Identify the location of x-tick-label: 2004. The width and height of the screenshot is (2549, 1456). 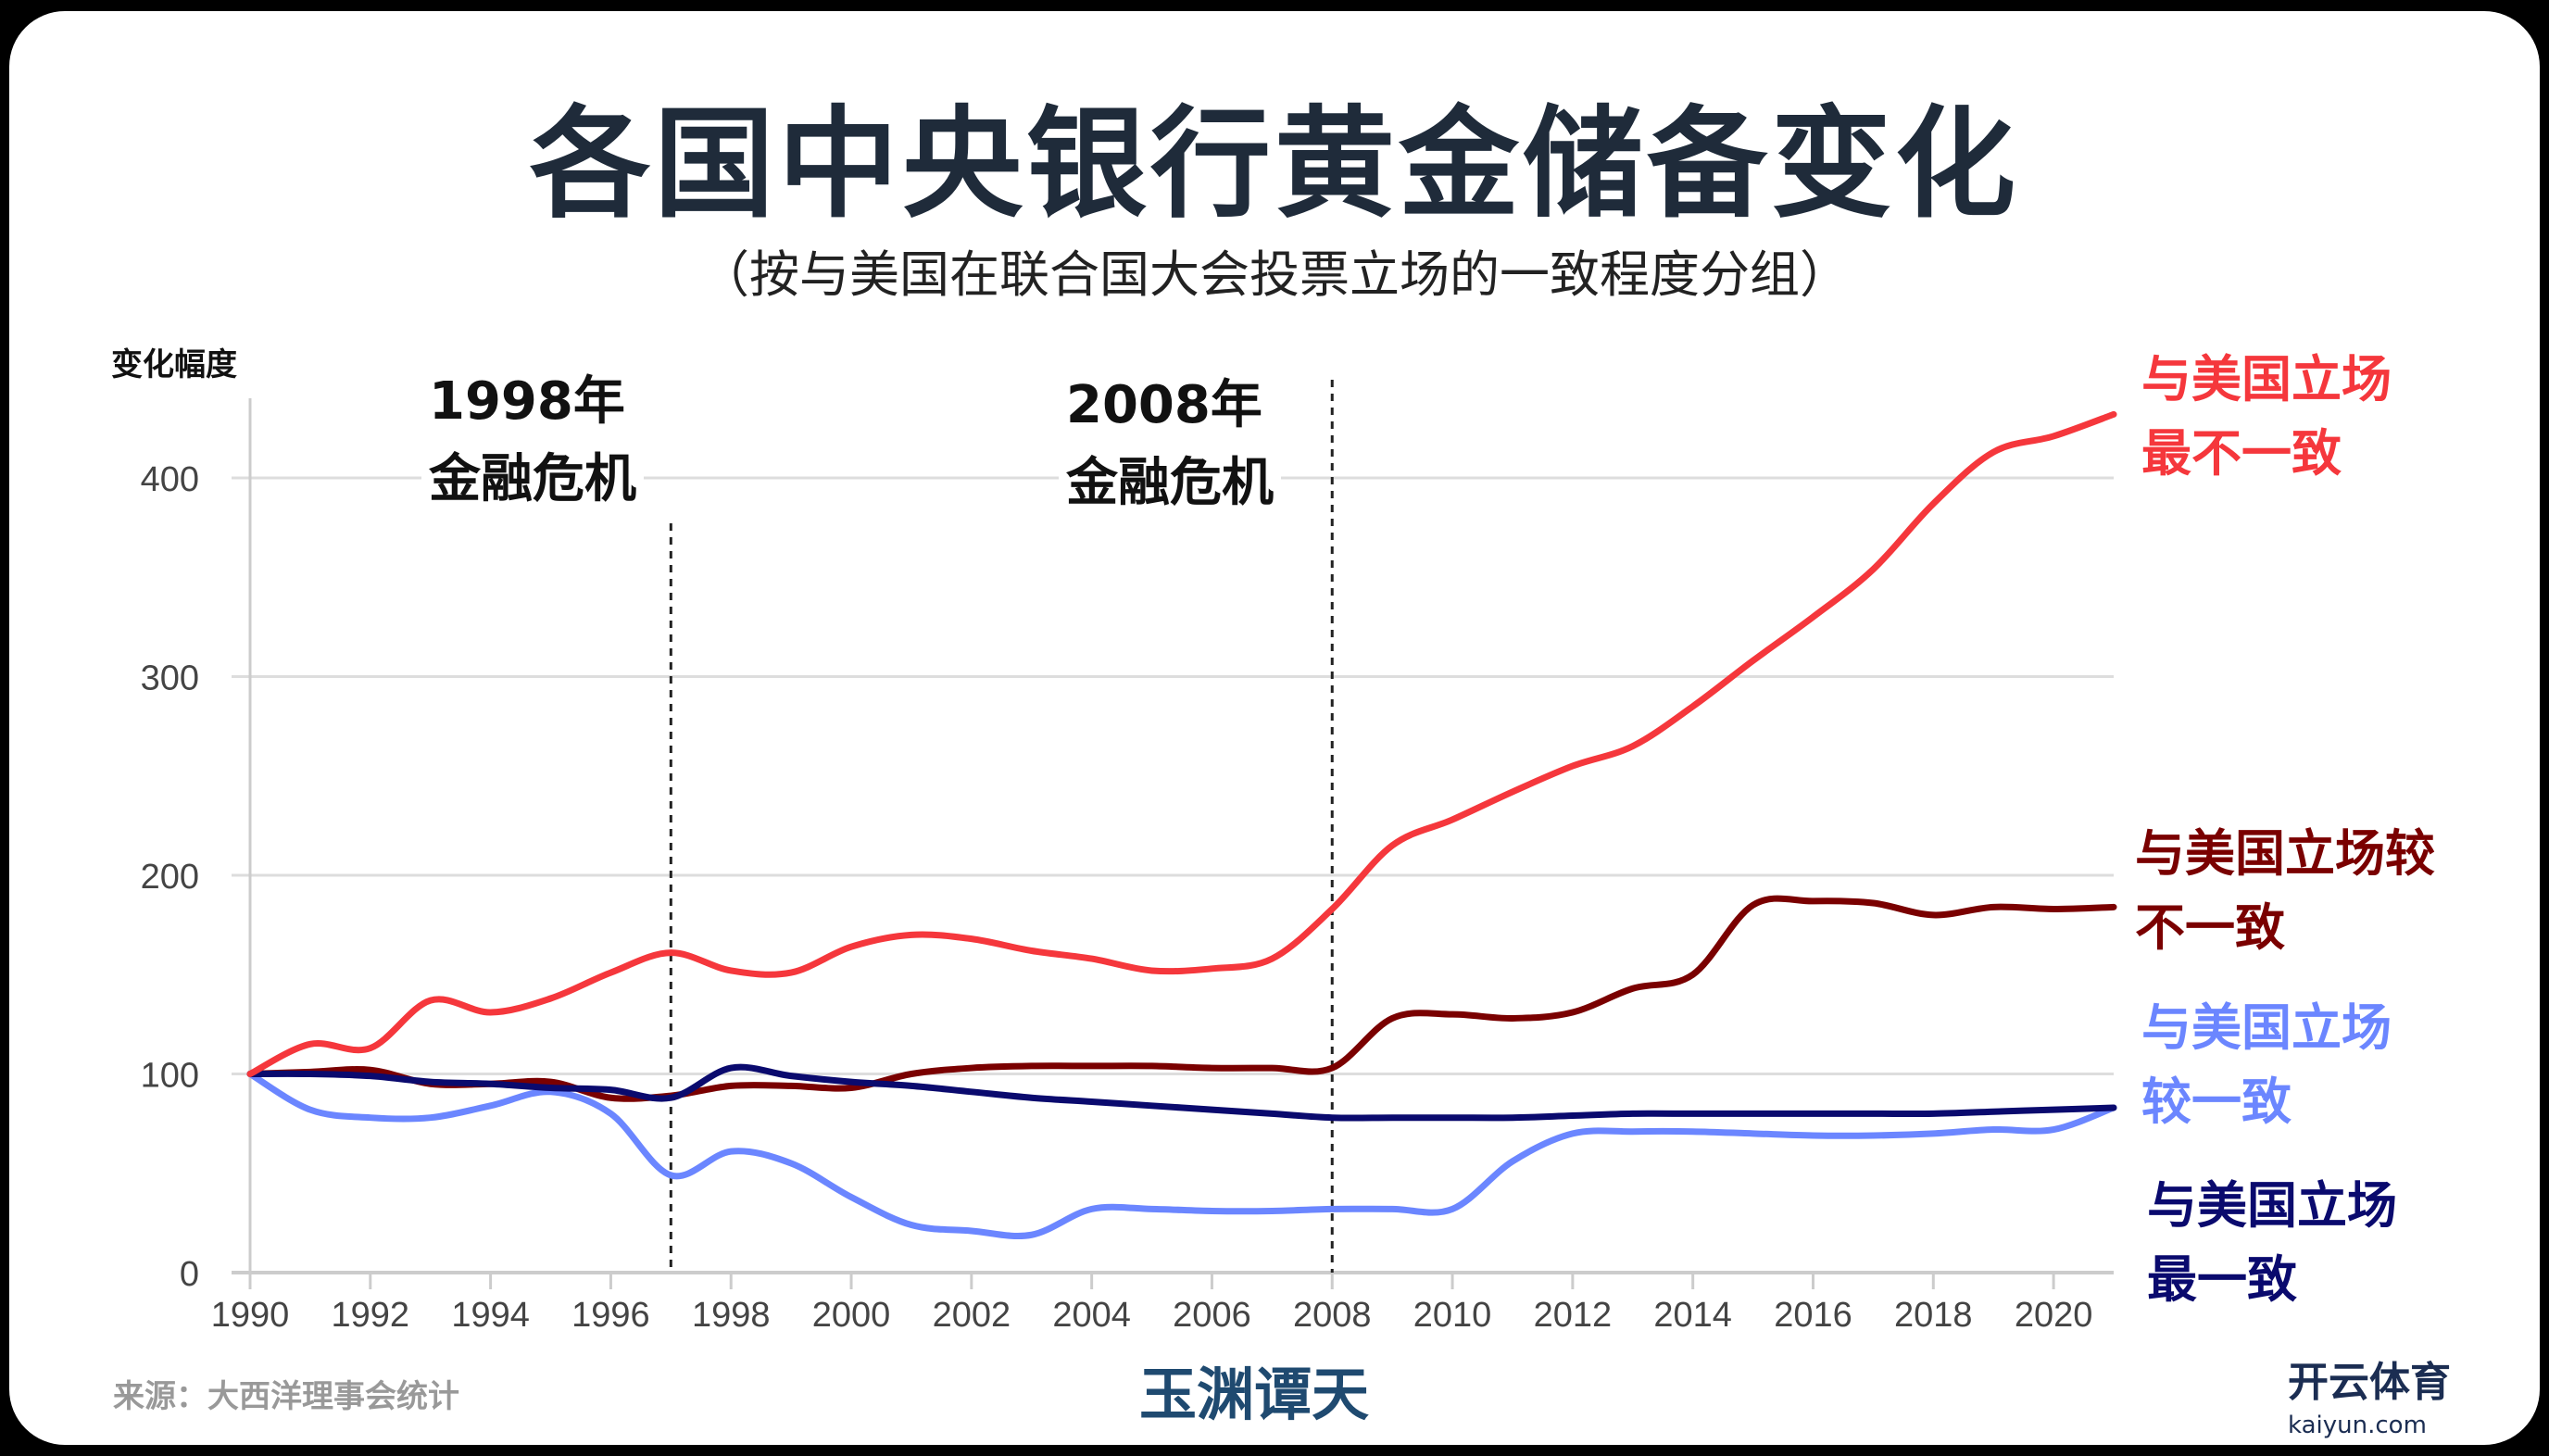
(1091, 1315).